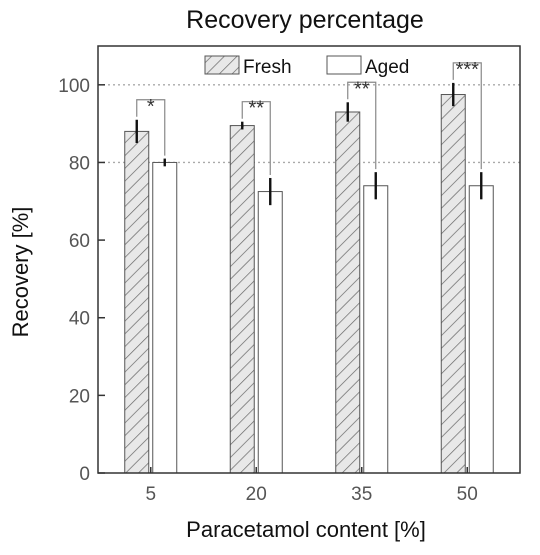 The width and height of the screenshot is (540, 555). What do you see at coordinates (222, 65) in the screenshot?
I see `legend-swatch-fresh` at bounding box center [222, 65].